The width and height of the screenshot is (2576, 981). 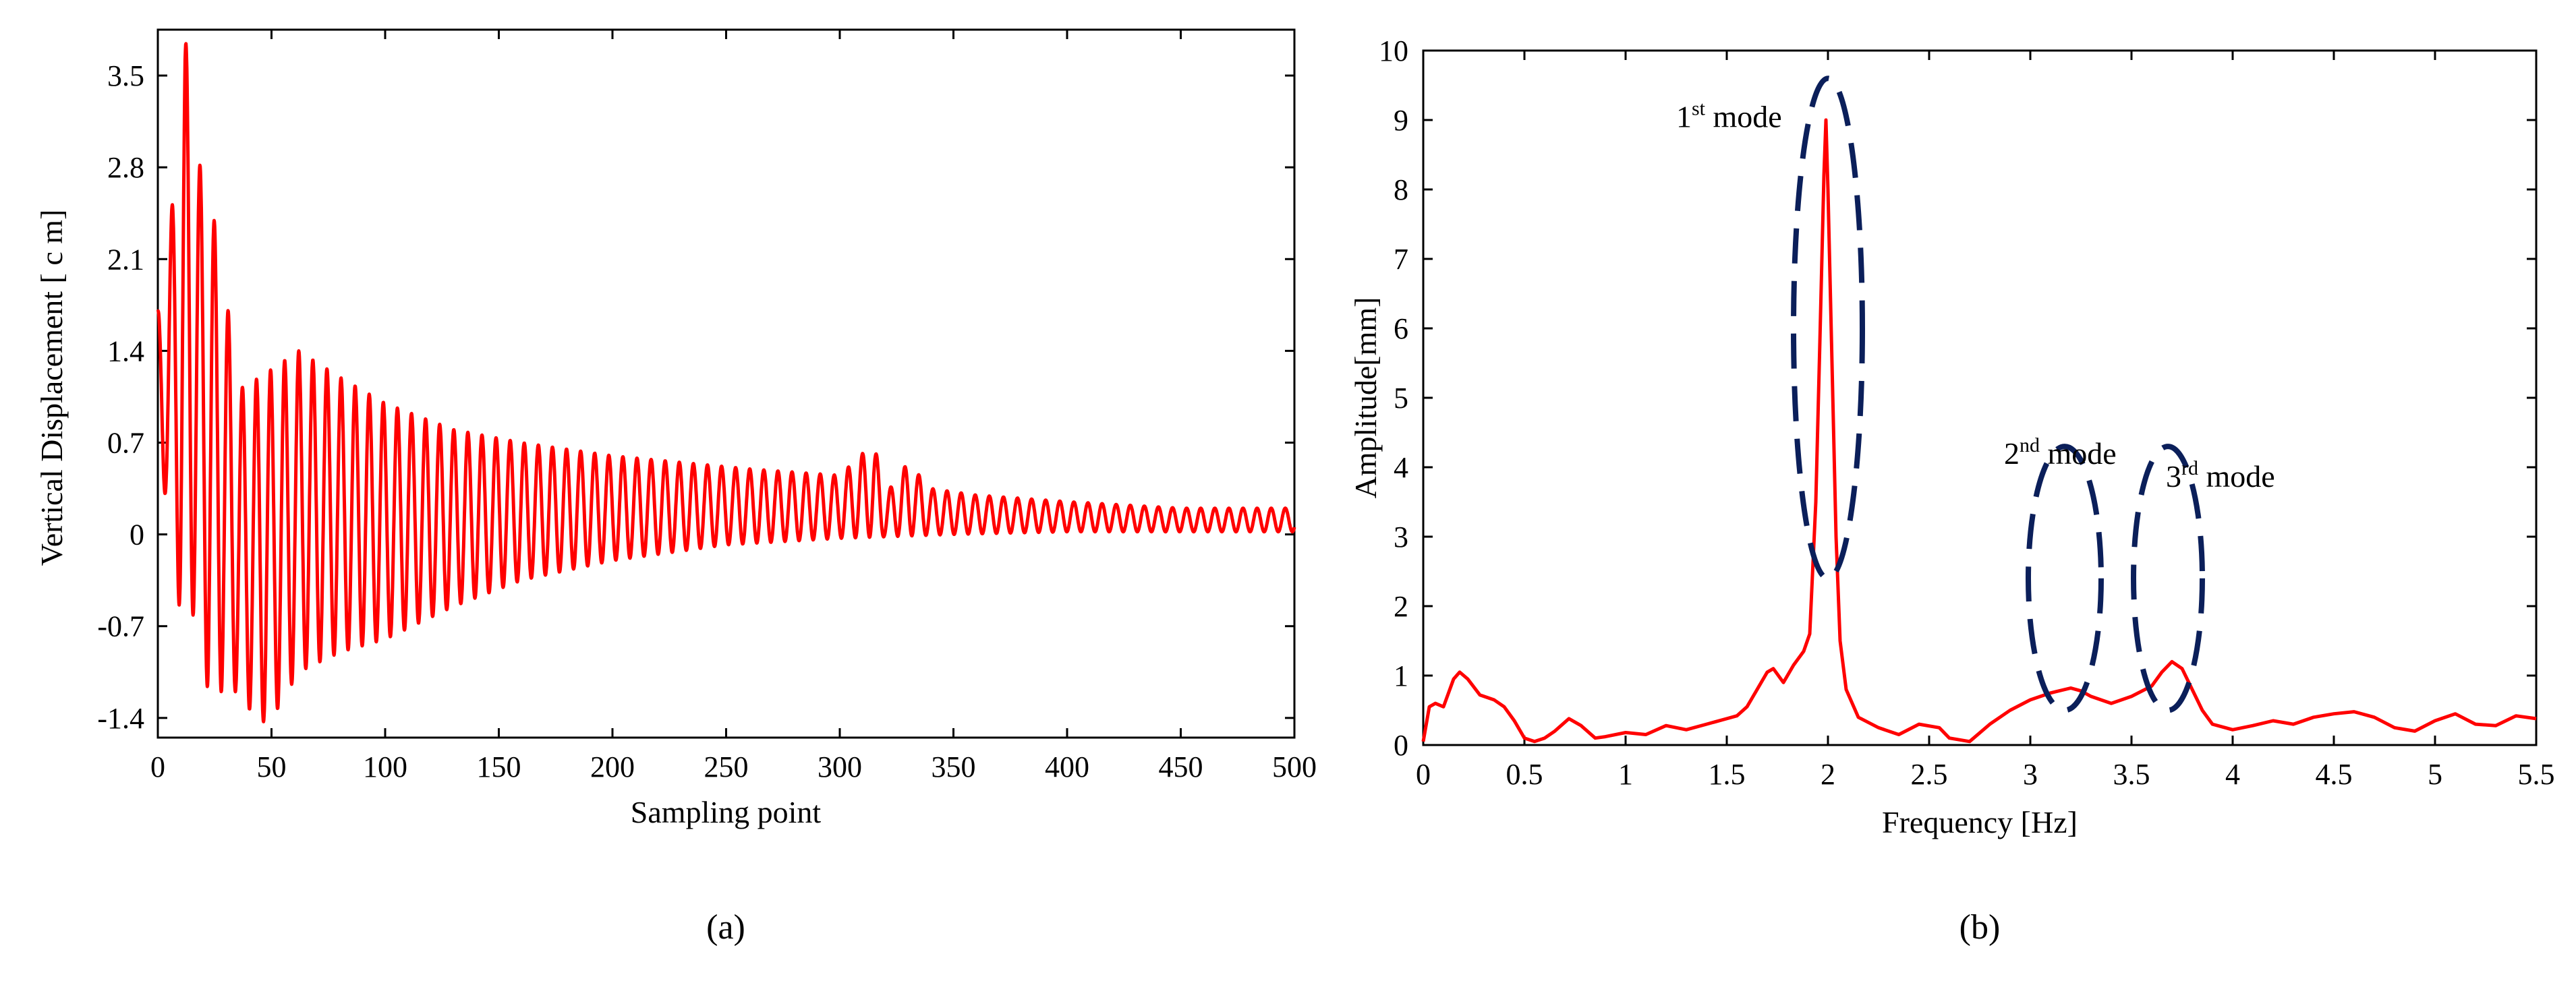 I want to click on b-xtick-label: 0, so click(x=1423, y=775).